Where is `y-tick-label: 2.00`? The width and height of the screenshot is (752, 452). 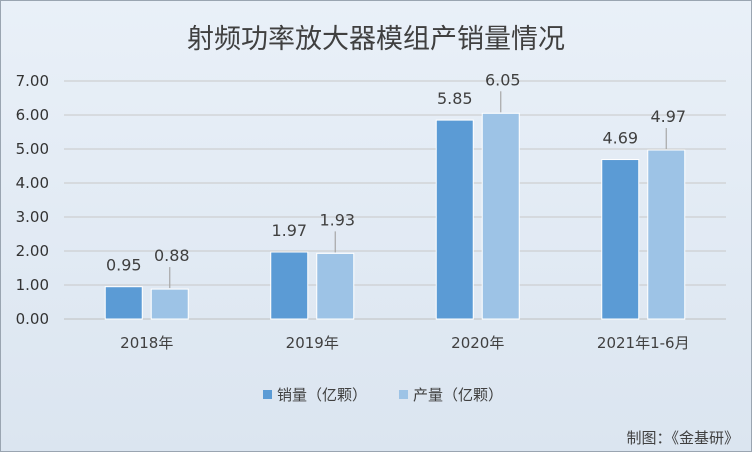 y-tick-label: 2.00 is located at coordinates (32, 251).